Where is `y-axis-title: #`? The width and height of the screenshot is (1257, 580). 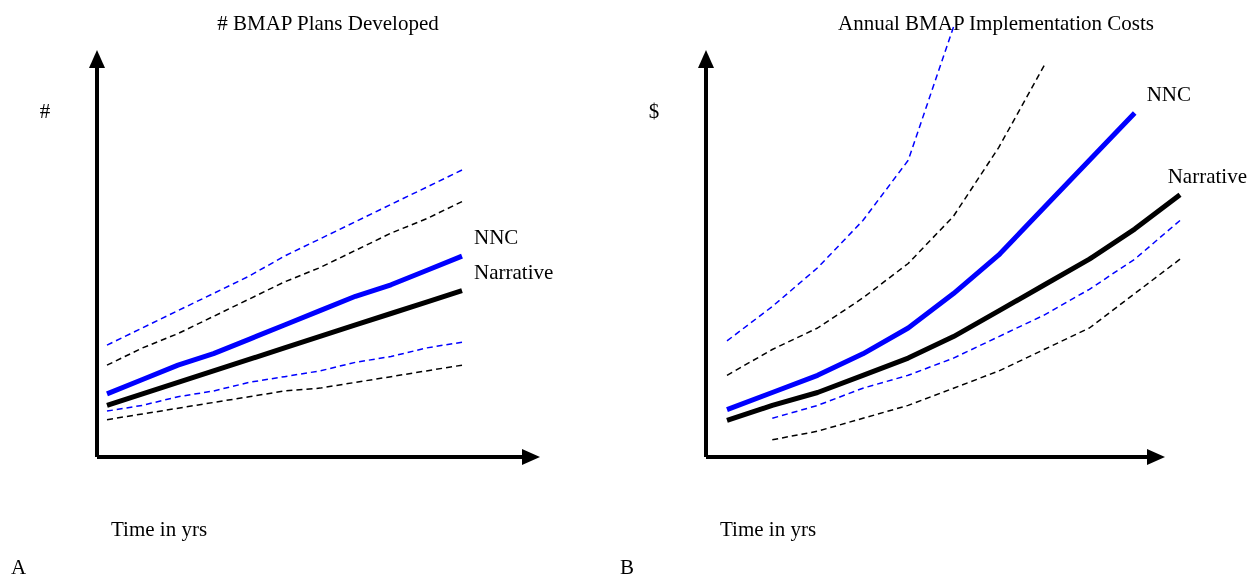
y-axis-title: # is located at coordinates (45, 111).